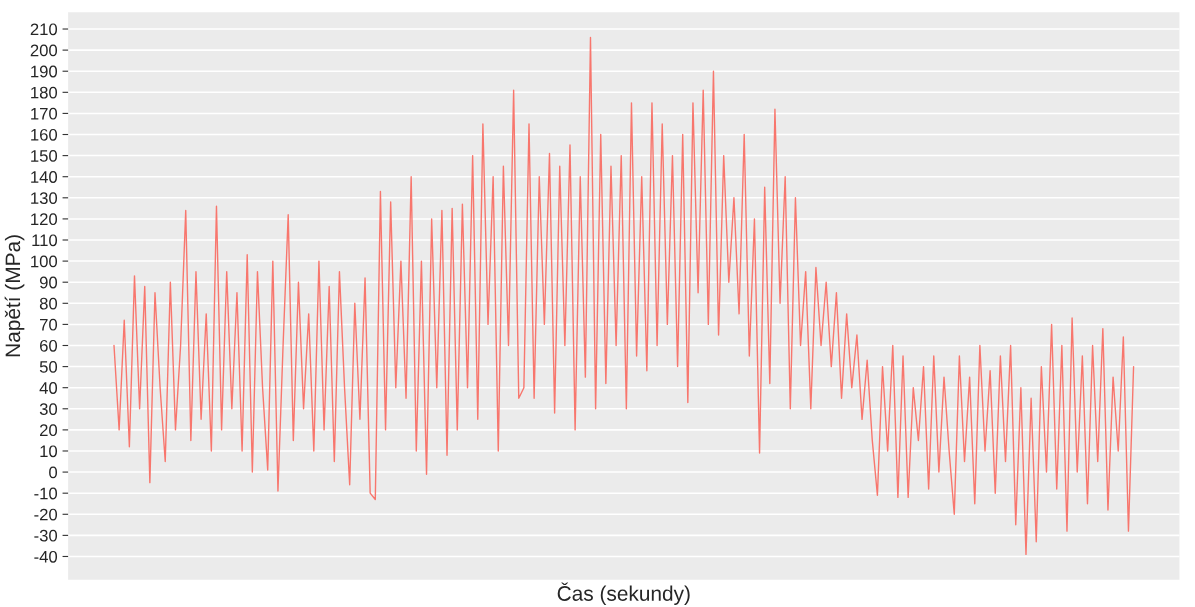  Describe the element at coordinates (46, 493) in the screenshot. I see `y-tick-label: -10` at that location.